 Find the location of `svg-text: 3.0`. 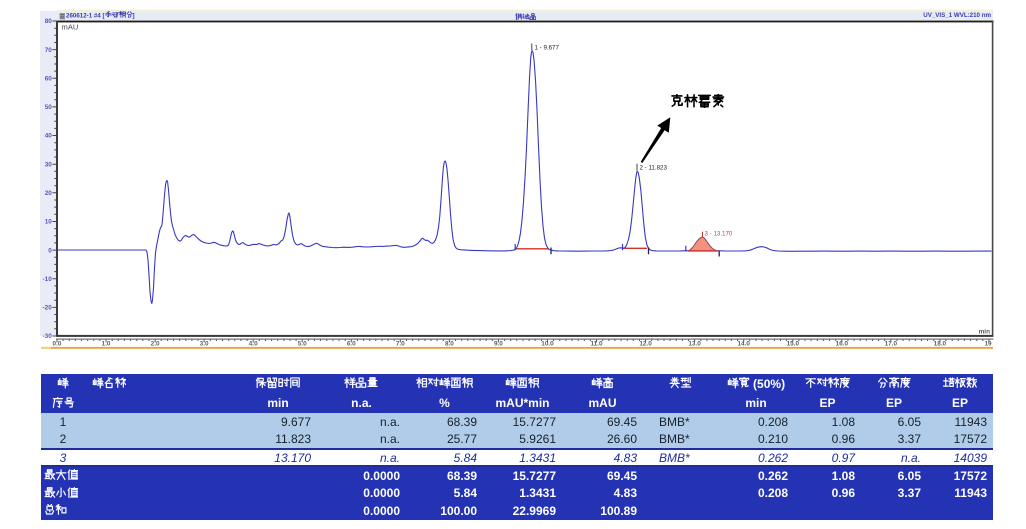

svg-text: 3.0 is located at coordinates (204, 344).